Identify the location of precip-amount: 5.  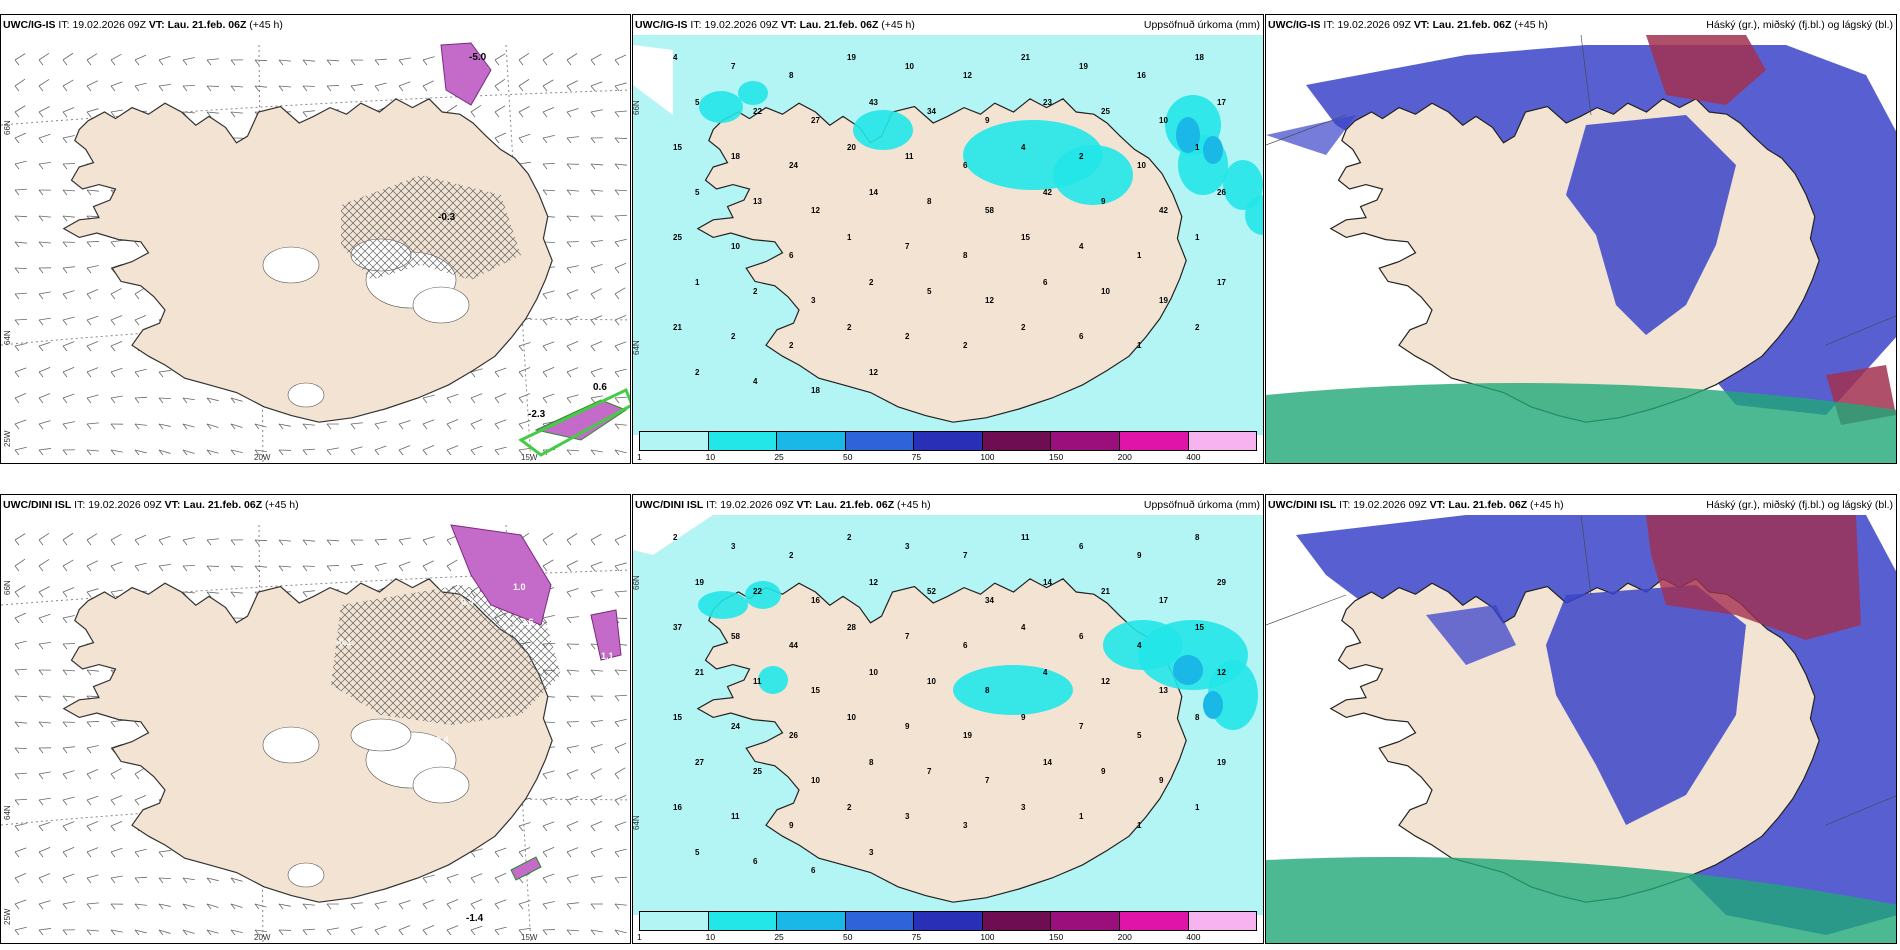
(697, 192).